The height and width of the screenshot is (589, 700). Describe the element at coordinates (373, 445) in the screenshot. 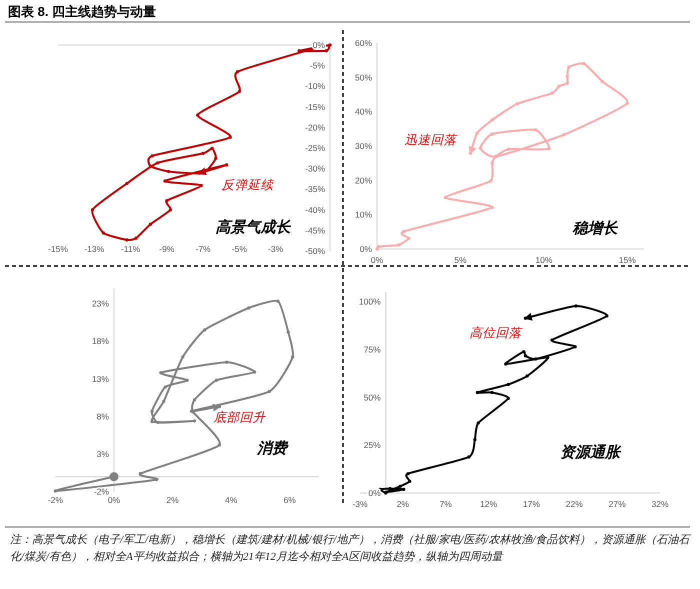

I see `y-tick-label: 25%` at that location.